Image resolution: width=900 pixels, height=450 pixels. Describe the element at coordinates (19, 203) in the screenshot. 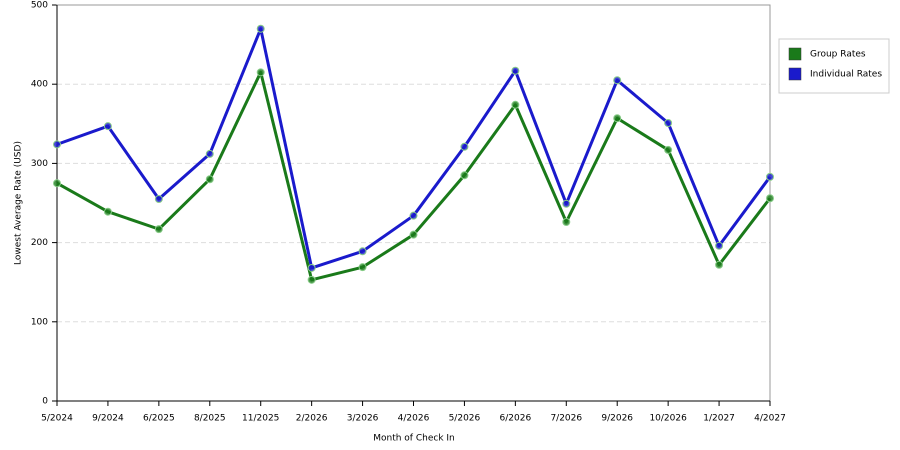

I see `y-axis-label: Lowest Average Rate (USD)` at that location.